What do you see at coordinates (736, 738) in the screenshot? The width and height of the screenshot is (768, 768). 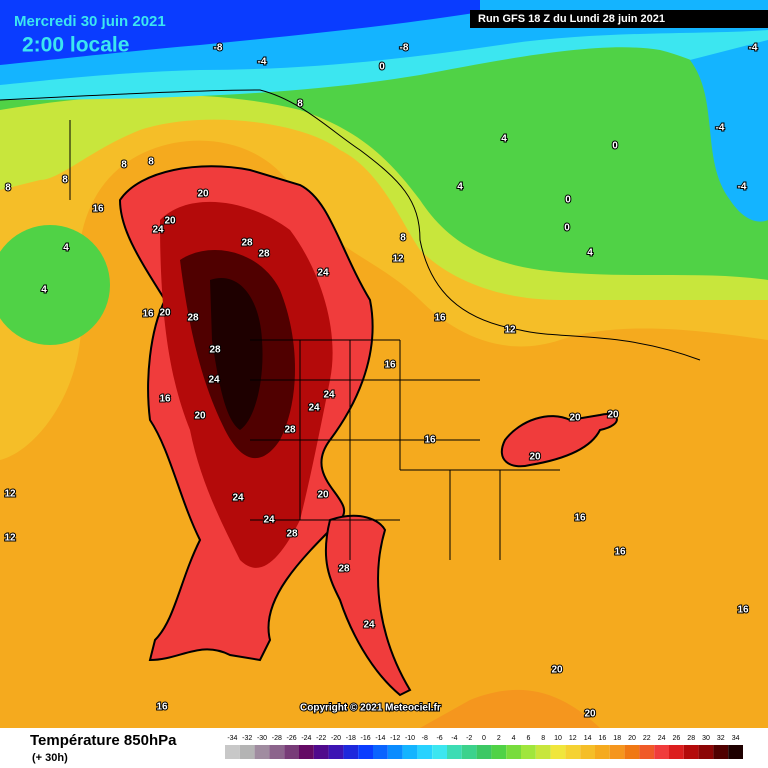 I see `scale-label: 34` at bounding box center [736, 738].